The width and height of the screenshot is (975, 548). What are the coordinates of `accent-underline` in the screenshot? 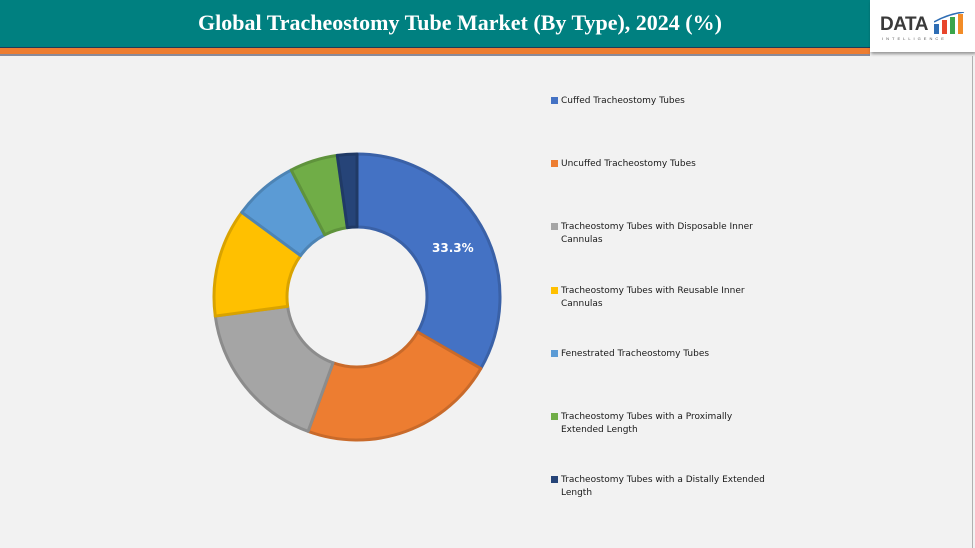 It's located at (435, 55).